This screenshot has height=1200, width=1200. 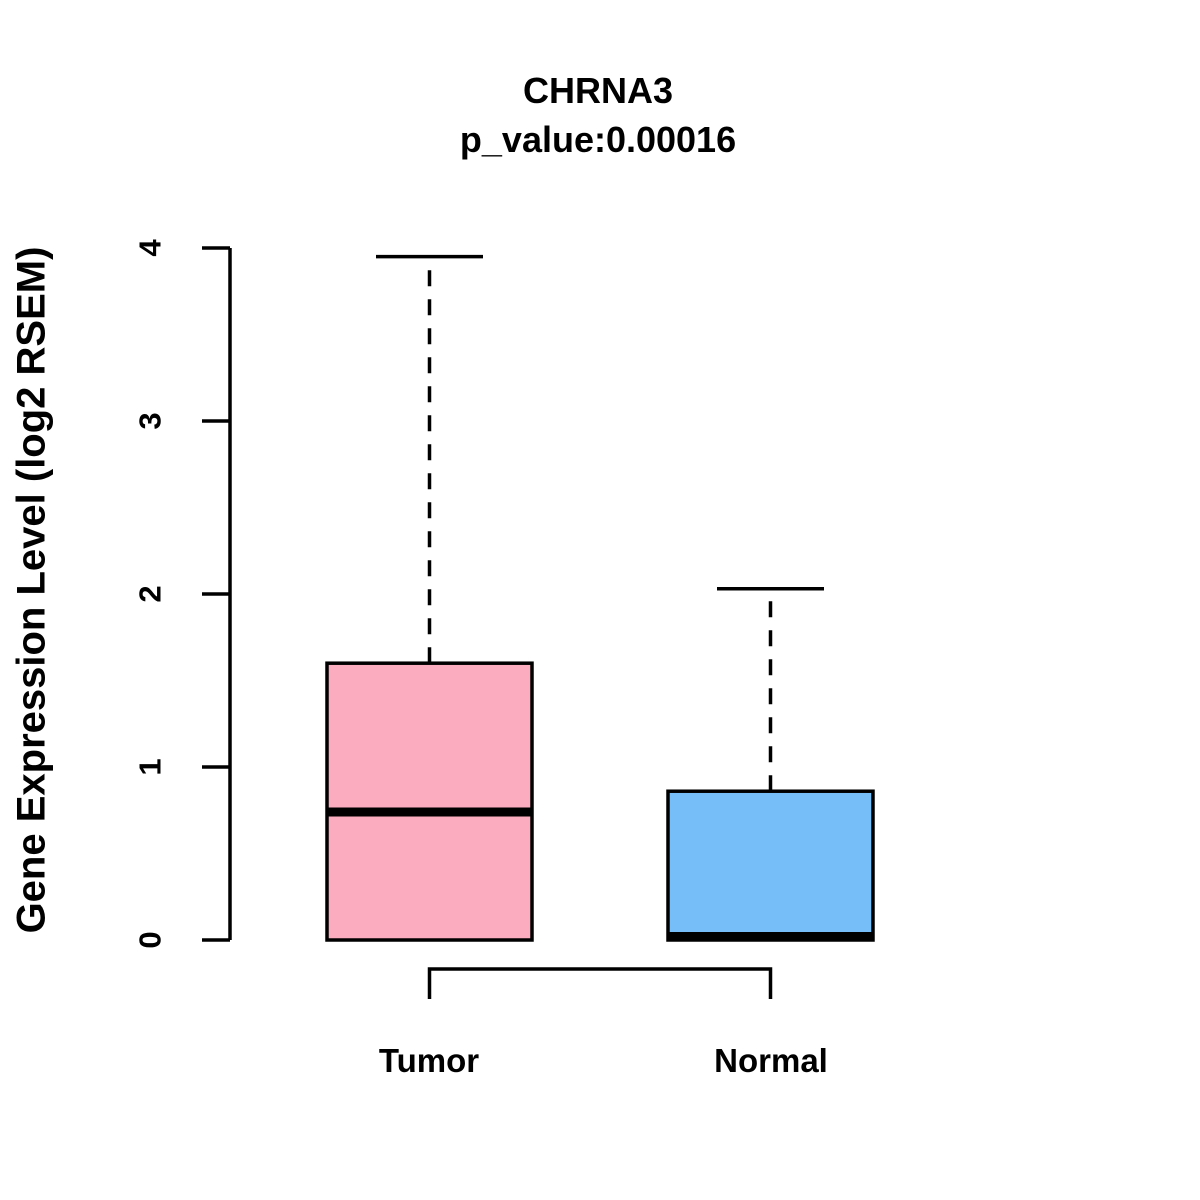 What do you see at coordinates (429, 801) in the screenshot?
I see `box-tumor` at bounding box center [429, 801].